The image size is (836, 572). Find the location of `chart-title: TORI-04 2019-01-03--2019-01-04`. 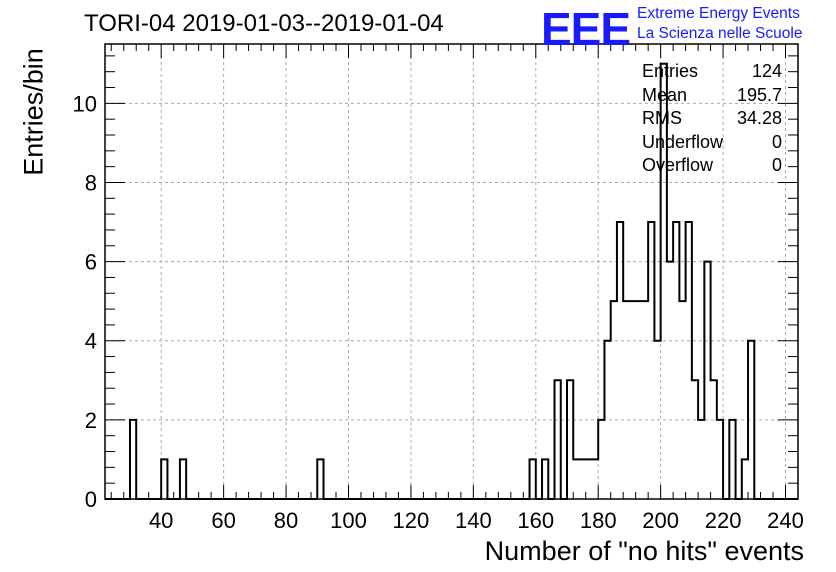

chart-title: TORI-04 2019-01-03--2019-01-04 is located at coordinates (264, 23).